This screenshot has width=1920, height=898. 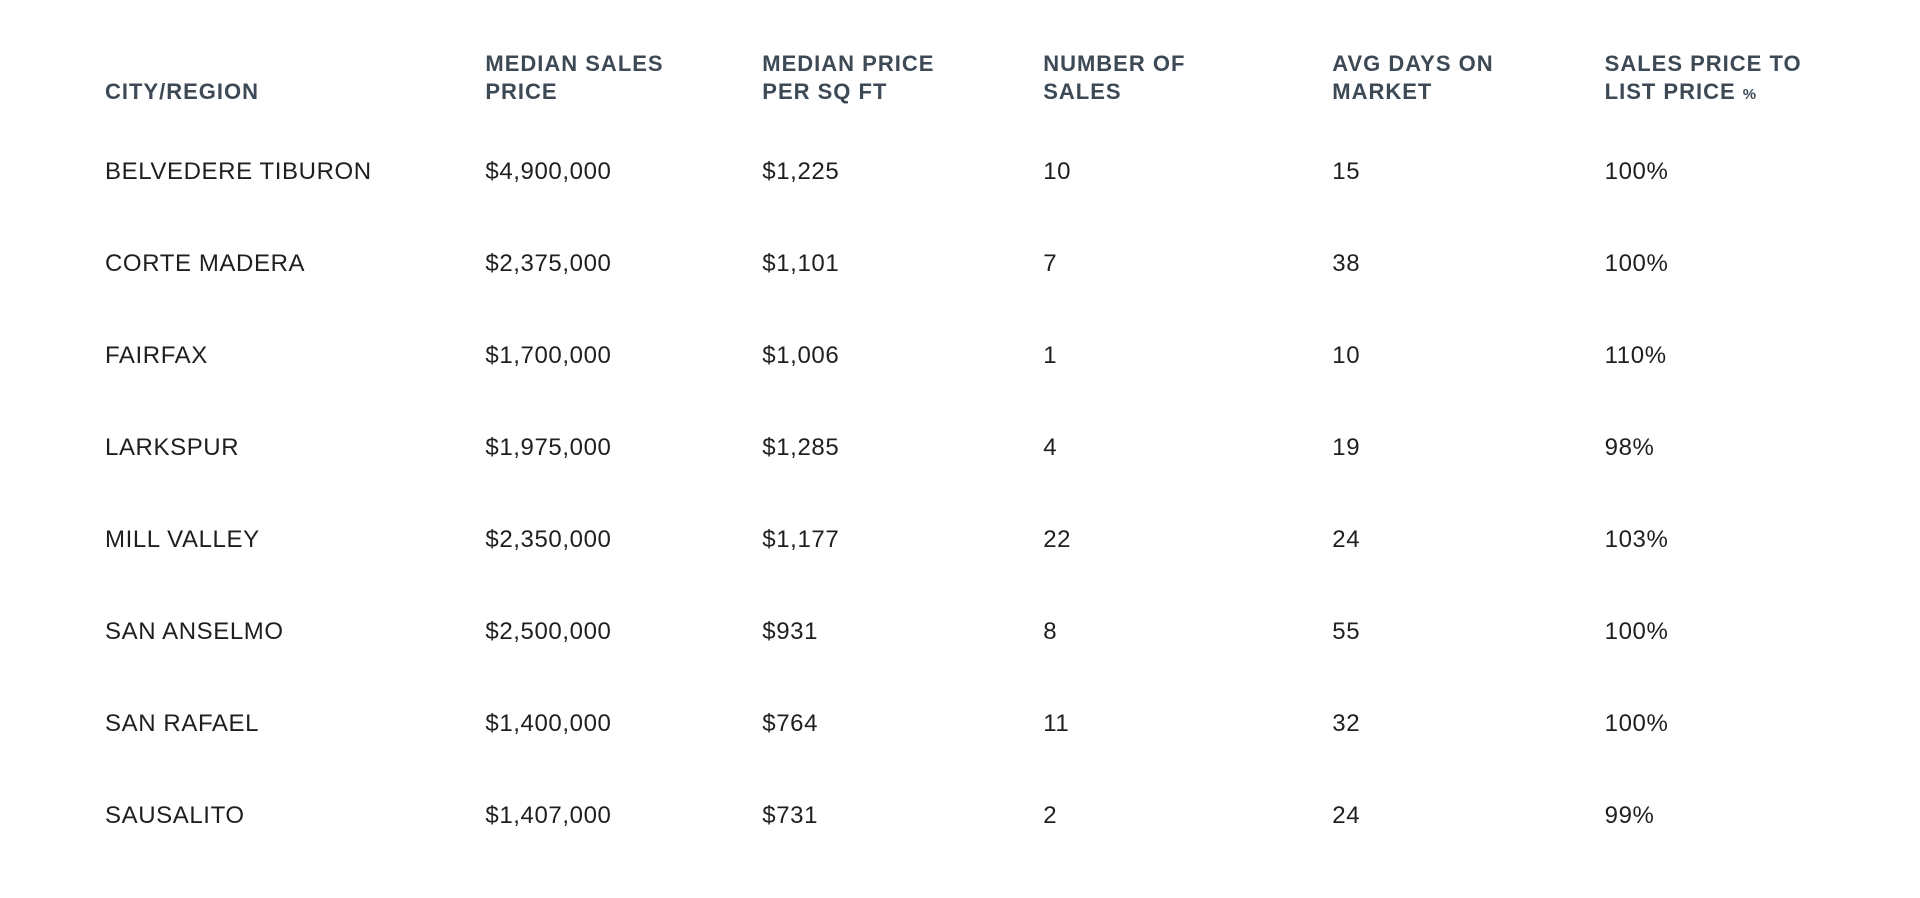 I want to click on cell-median_price_per_sqft: $1,285, so click(x=801, y=448).